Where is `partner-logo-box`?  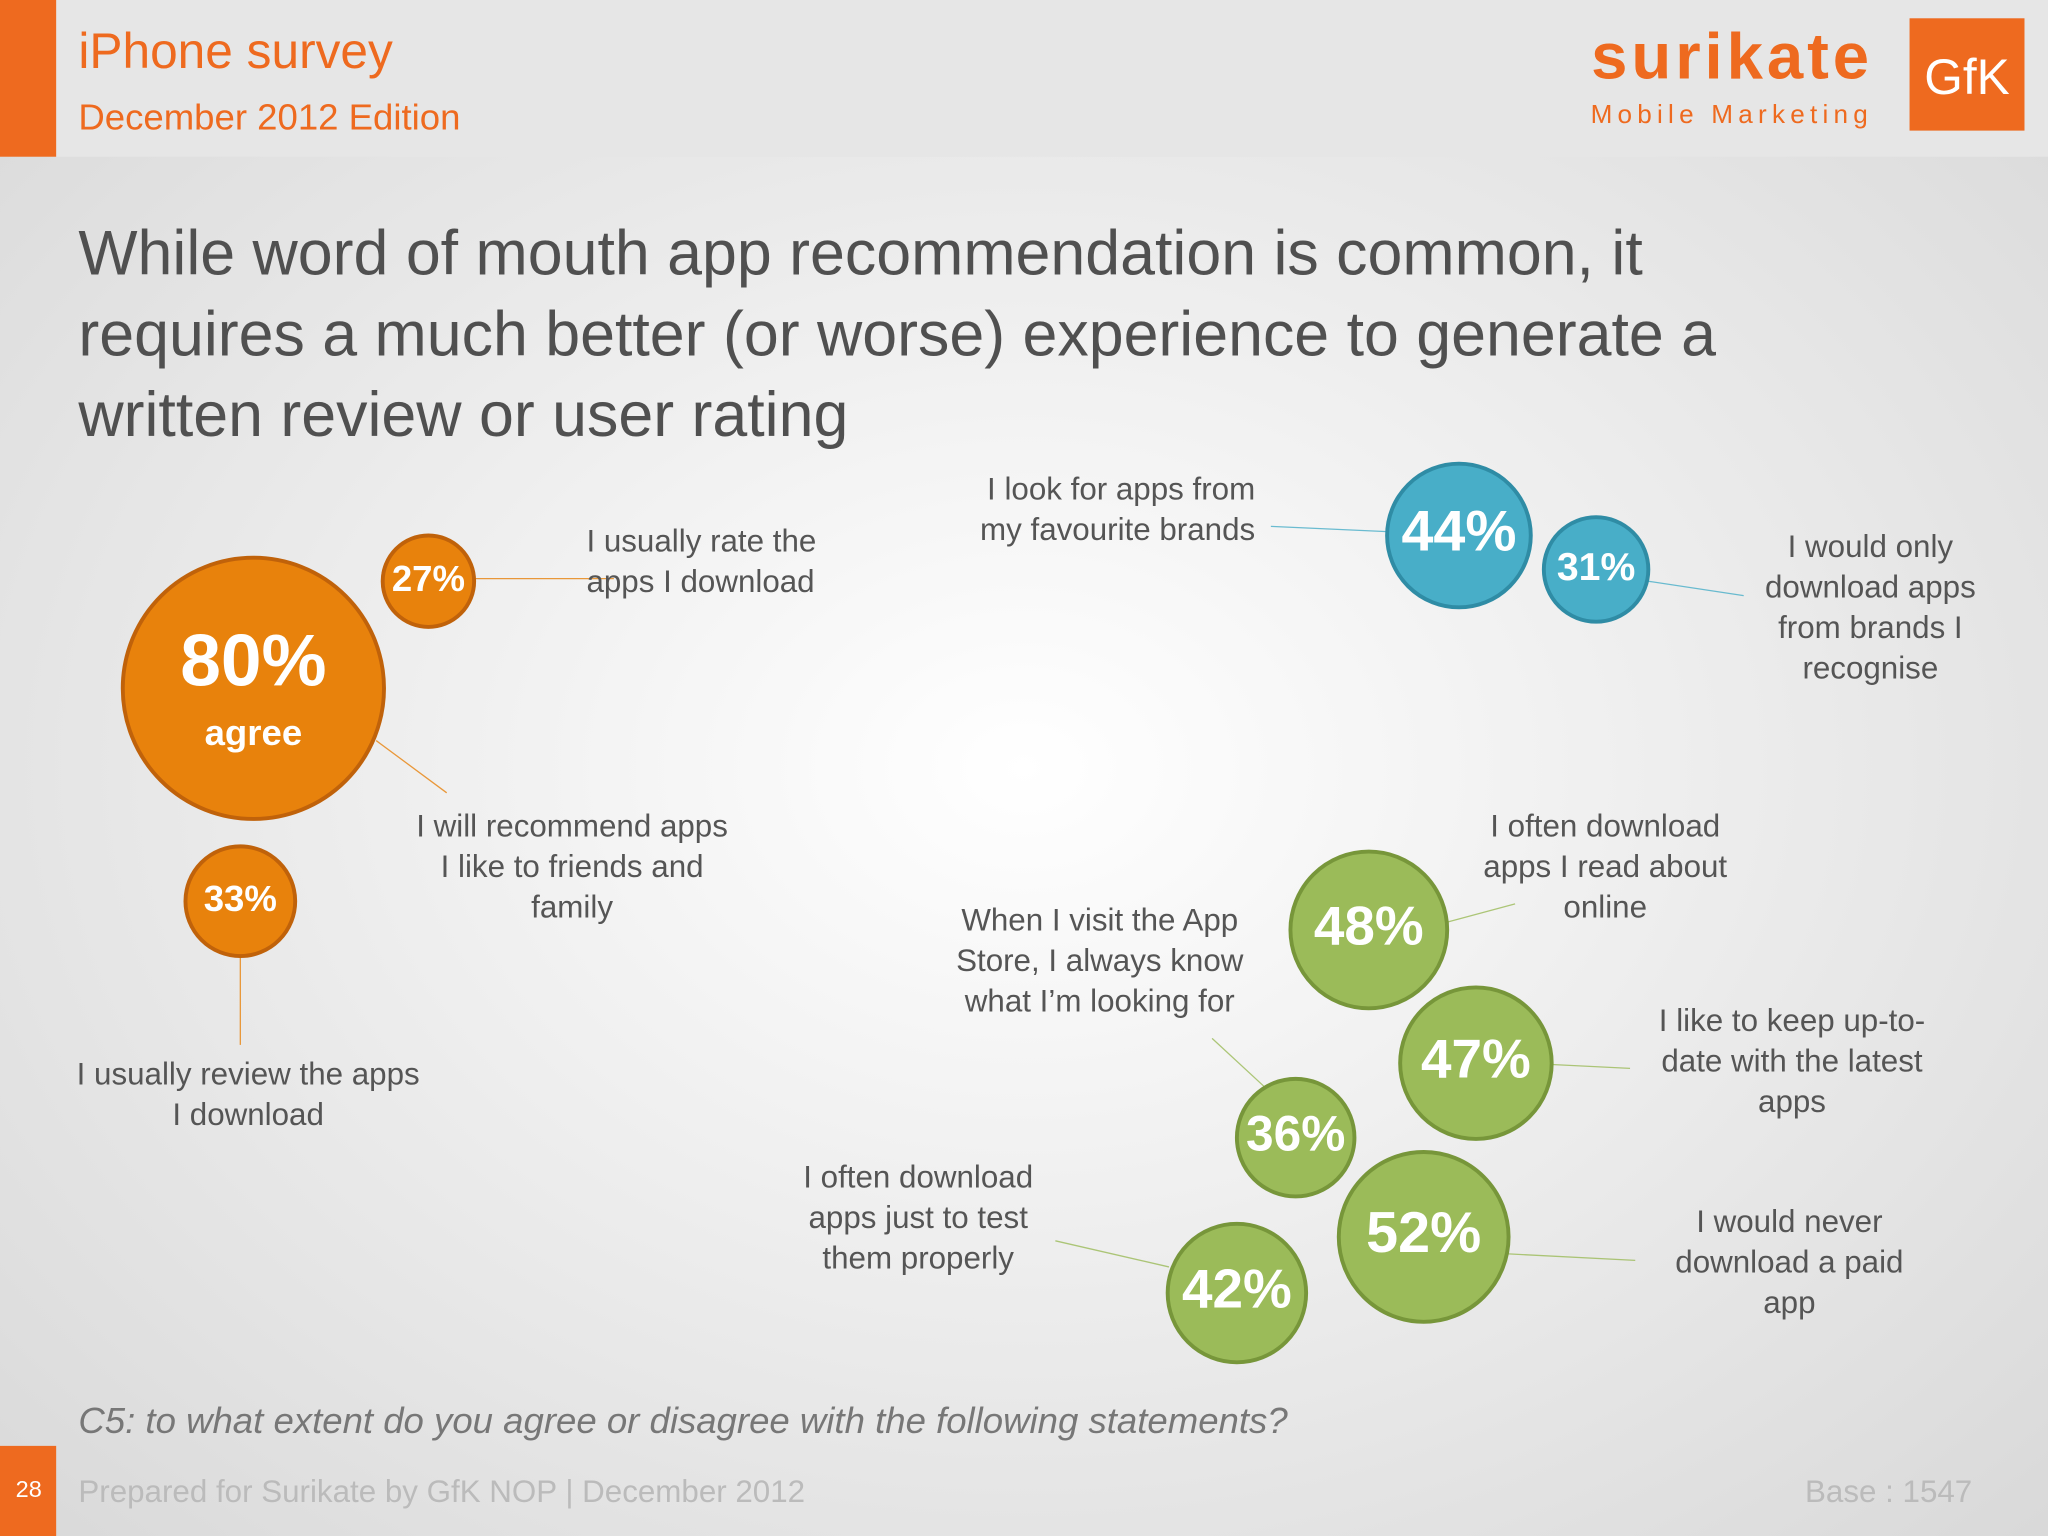 partner-logo-box is located at coordinates (1967, 74).